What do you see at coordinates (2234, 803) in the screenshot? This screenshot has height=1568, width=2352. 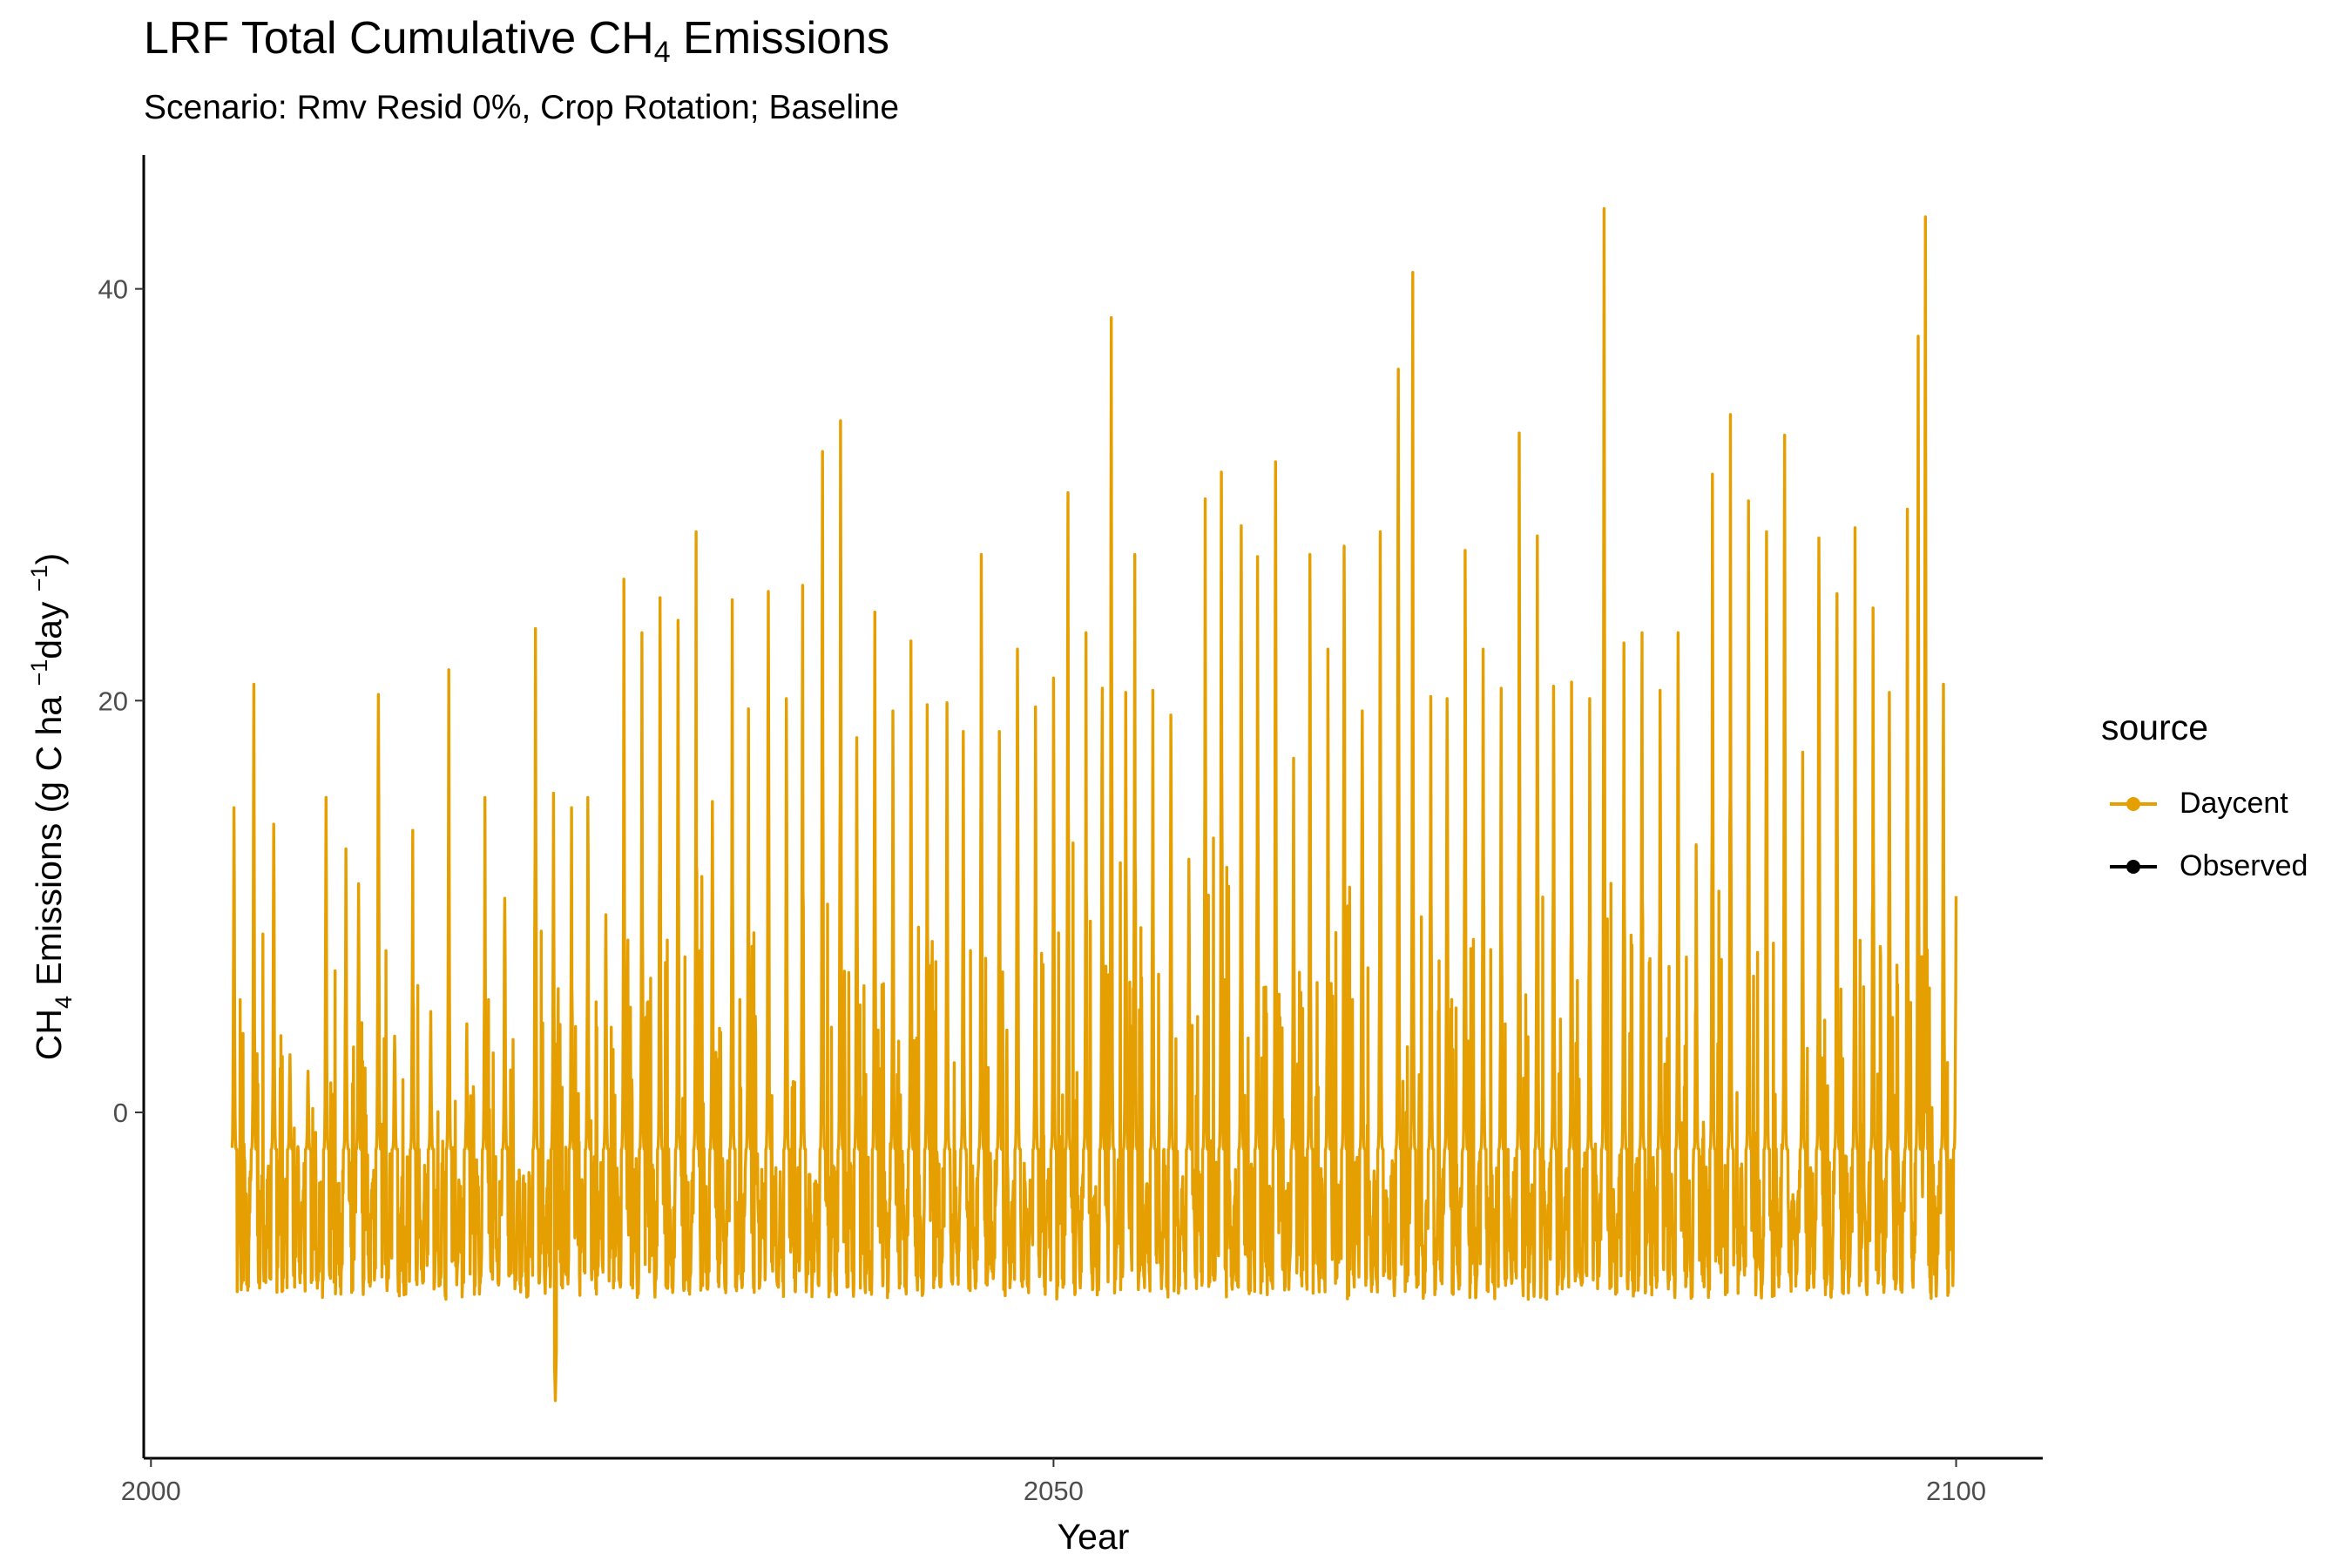 I see `legend-label-daycent: Daycent` at bounding box center [2234, 803].